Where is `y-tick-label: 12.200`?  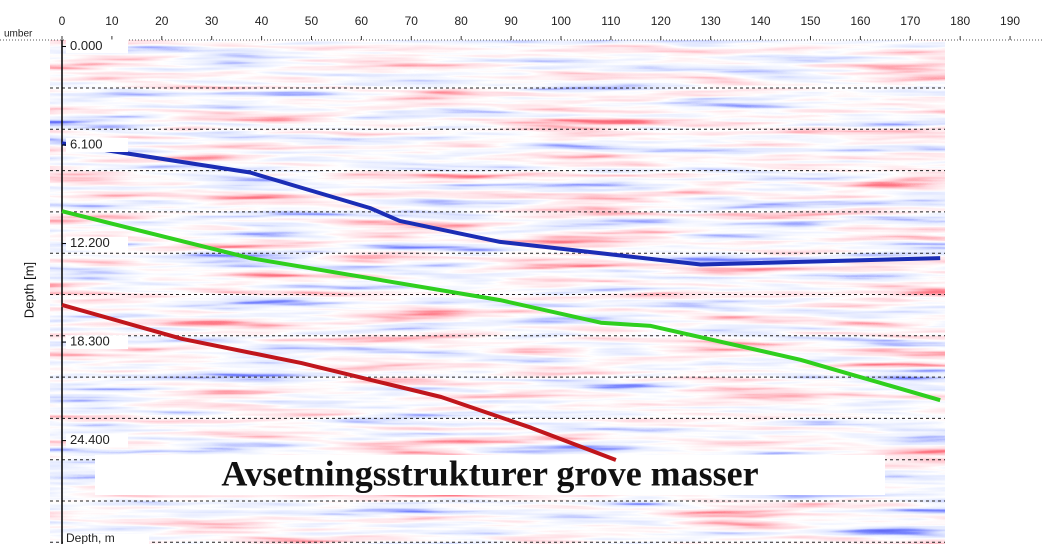 y-tick-label: 12.200 is located at coordinates (90, 242).